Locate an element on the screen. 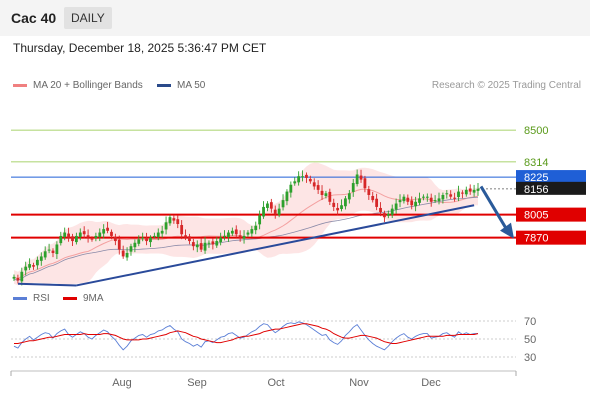 Image resolution: width=590 pixels, height=400 pixels. last-price-label: 8156 is located at coordinates (536, 190).